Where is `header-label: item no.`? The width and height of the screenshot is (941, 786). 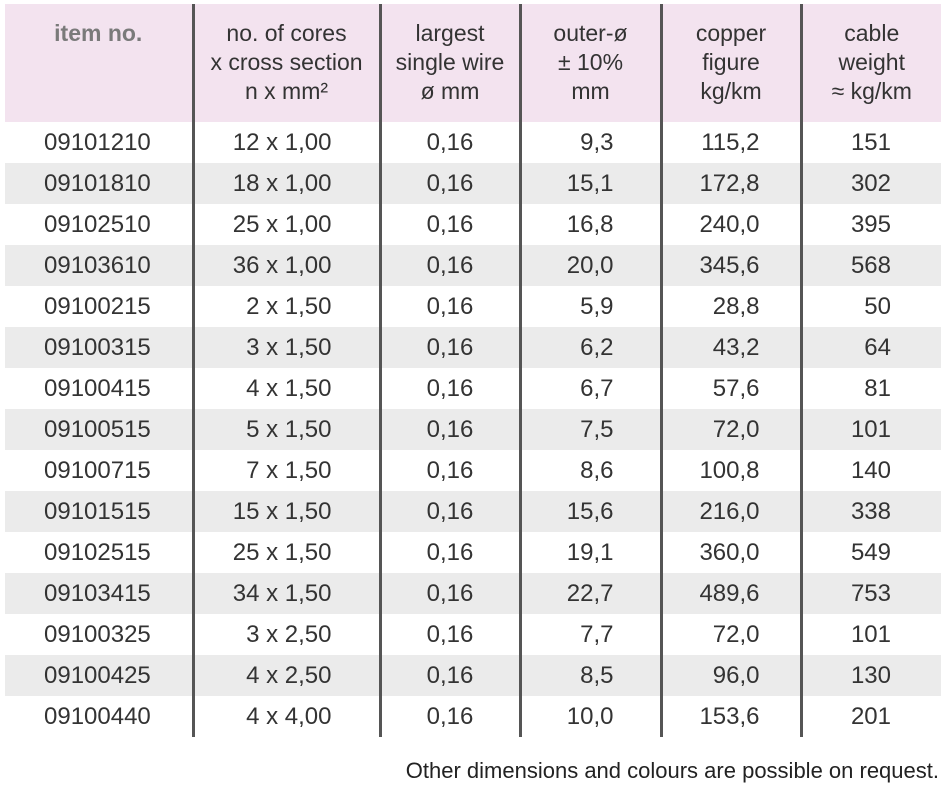
header-label: item no. is located at coordinates (98, 26).